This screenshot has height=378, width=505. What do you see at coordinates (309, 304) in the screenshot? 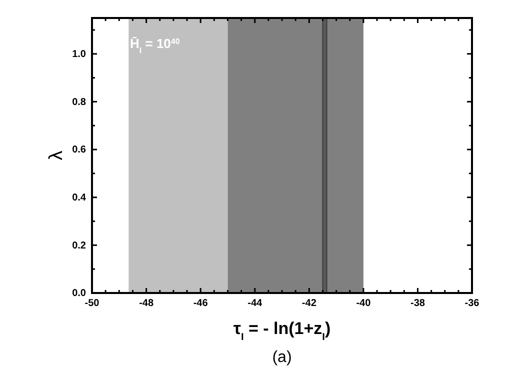
I see `x-tick-label: -42` at bounding box center [309, 304].